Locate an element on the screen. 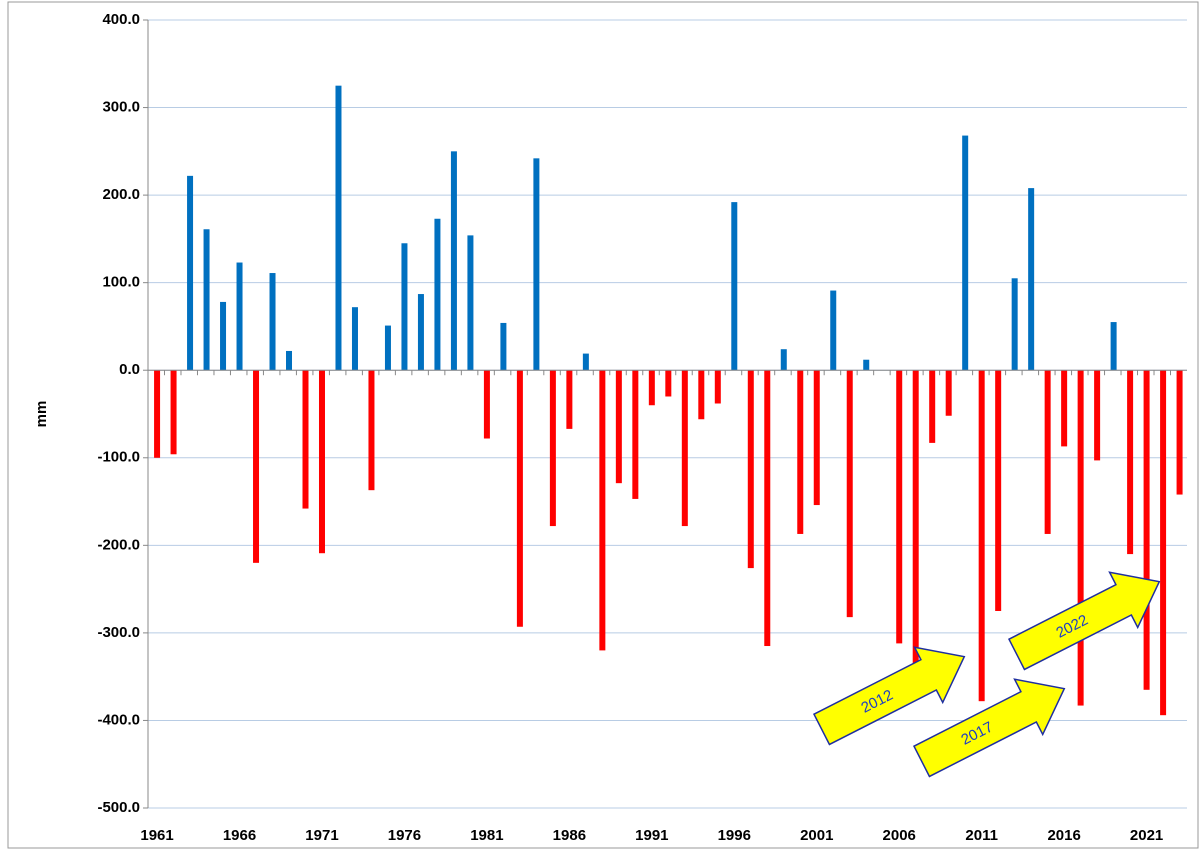 The width and height of the screenshot is (1201, 850). x-tick-label: 2011 is located at coordinates (981, 835).